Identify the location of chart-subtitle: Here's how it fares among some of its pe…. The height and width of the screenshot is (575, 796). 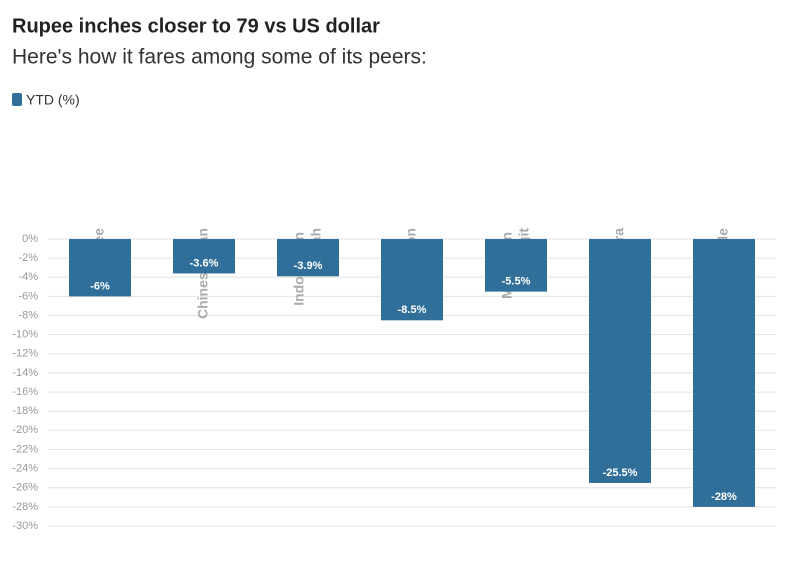
(219, 57).